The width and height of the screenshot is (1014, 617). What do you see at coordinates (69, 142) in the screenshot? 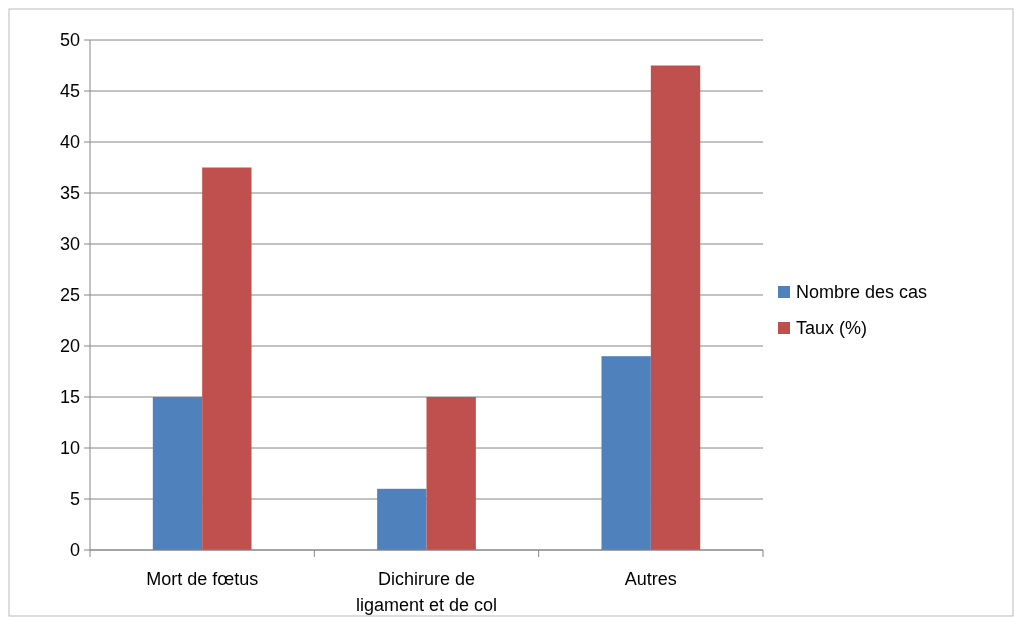
I see `y-tick-label: 40` at bounding box center [69, 142].